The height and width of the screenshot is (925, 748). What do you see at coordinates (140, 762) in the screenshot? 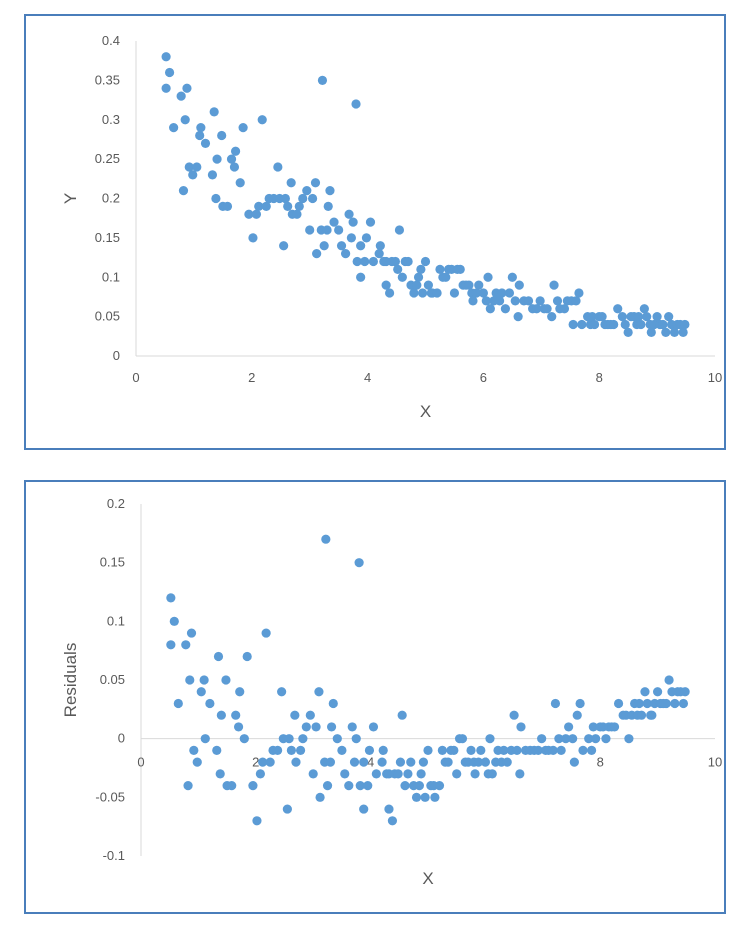
I see `x-tick-label: 0` at bounding box center [140, 762].